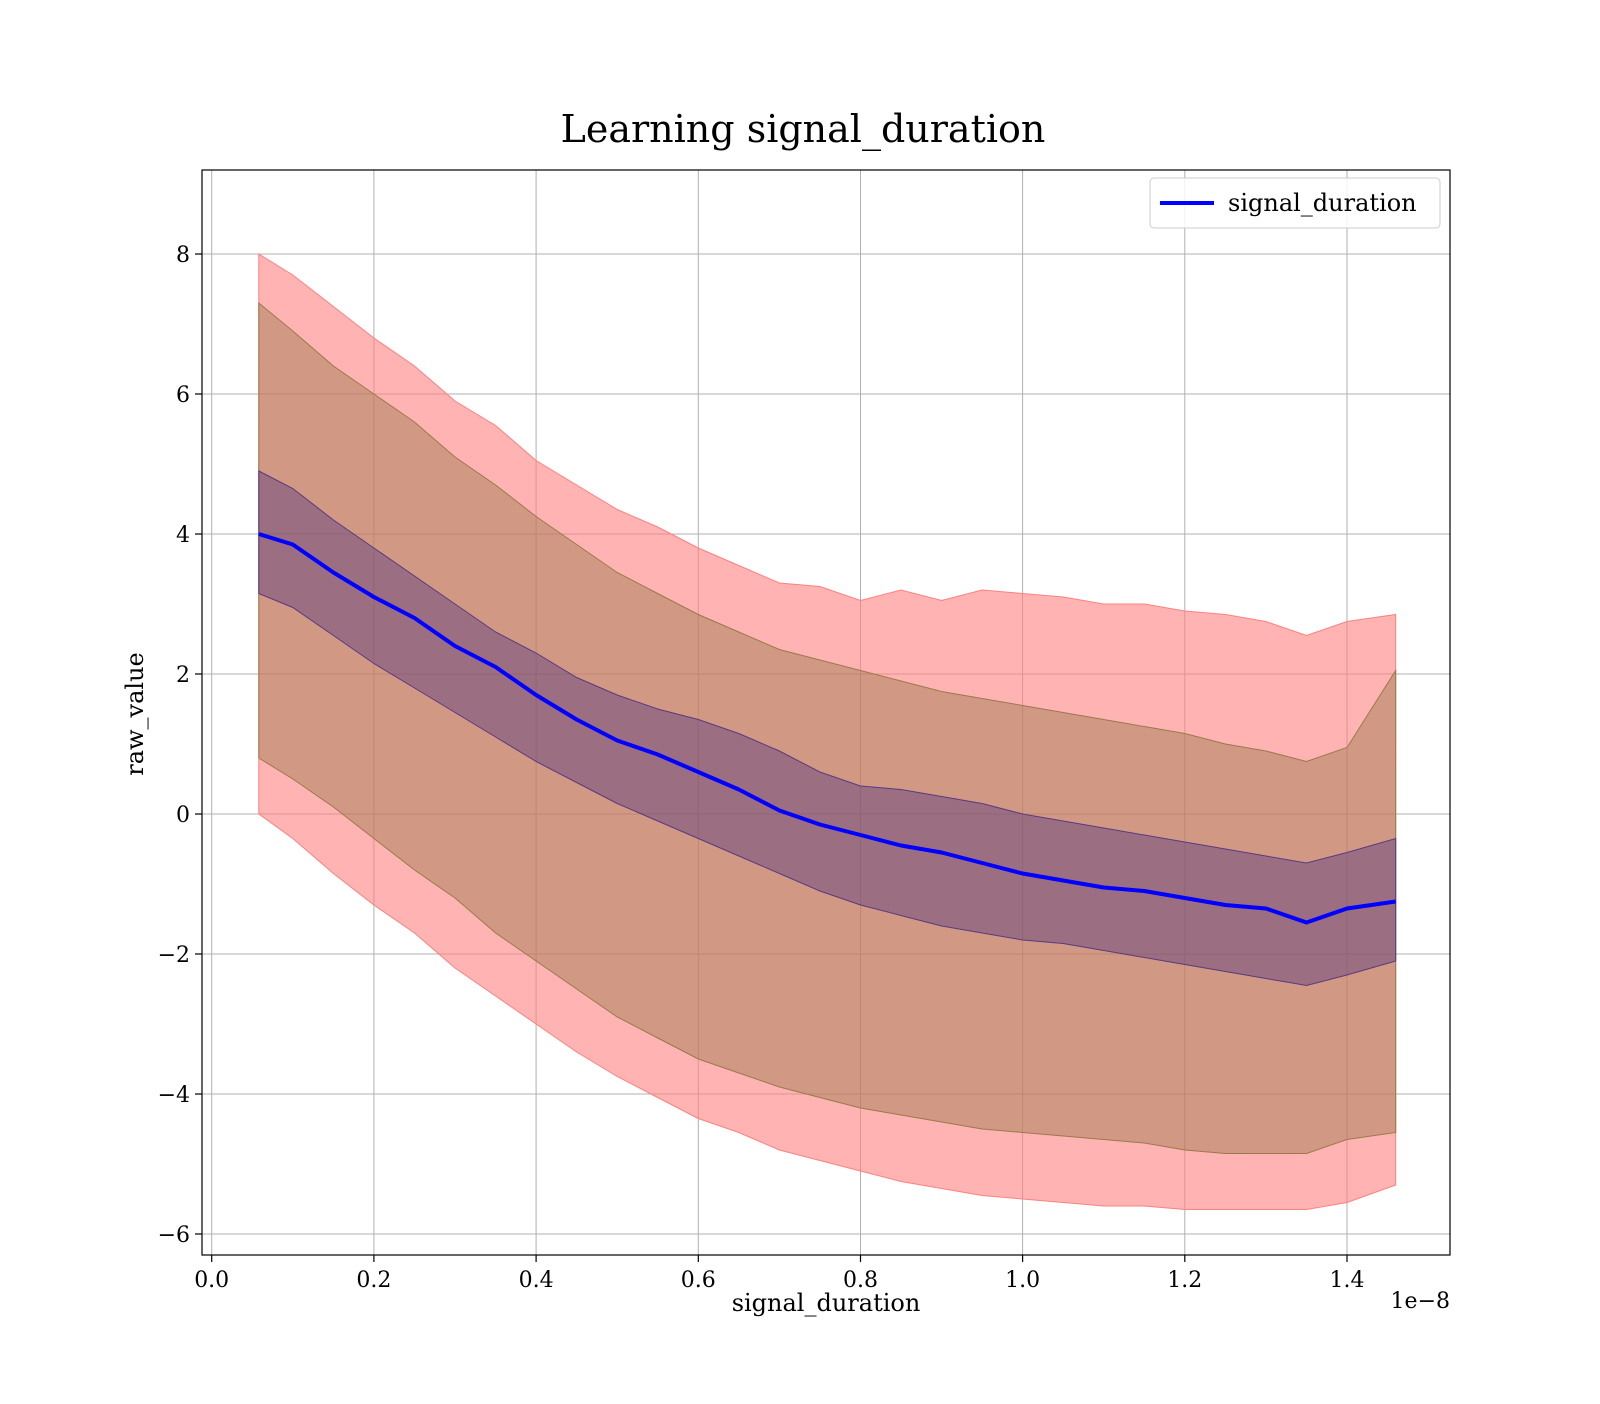 Image resolution: width=1600 pixels, height=1404 pixels. What do you see at coordinates (826, 1303) in the screenshot?
I see `x-axis-label: signal_duration` at bounding box center [826, 1303].